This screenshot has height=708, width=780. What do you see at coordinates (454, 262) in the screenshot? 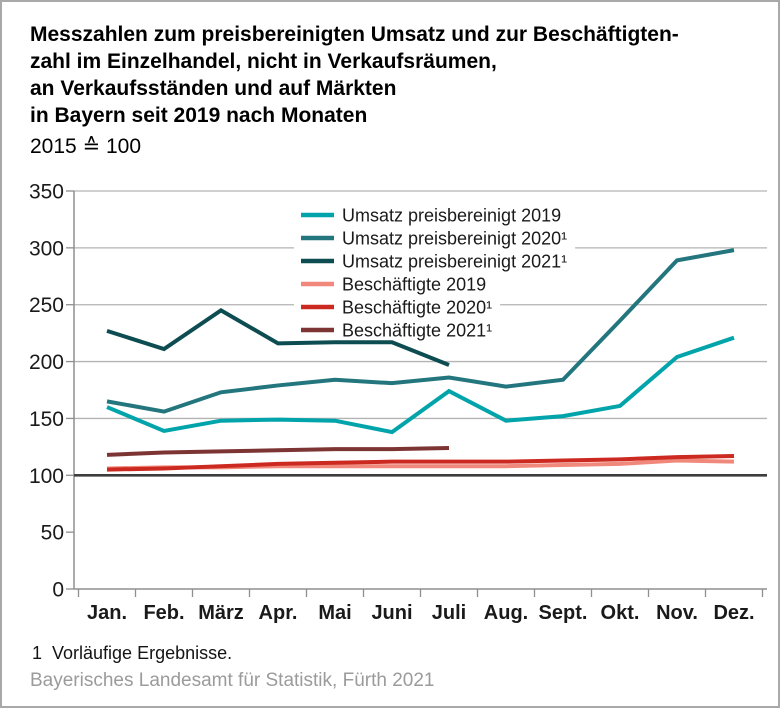
I see `legend-label: Umsatz preisbereinigt 2021¹` at bounding box center [454, 262].